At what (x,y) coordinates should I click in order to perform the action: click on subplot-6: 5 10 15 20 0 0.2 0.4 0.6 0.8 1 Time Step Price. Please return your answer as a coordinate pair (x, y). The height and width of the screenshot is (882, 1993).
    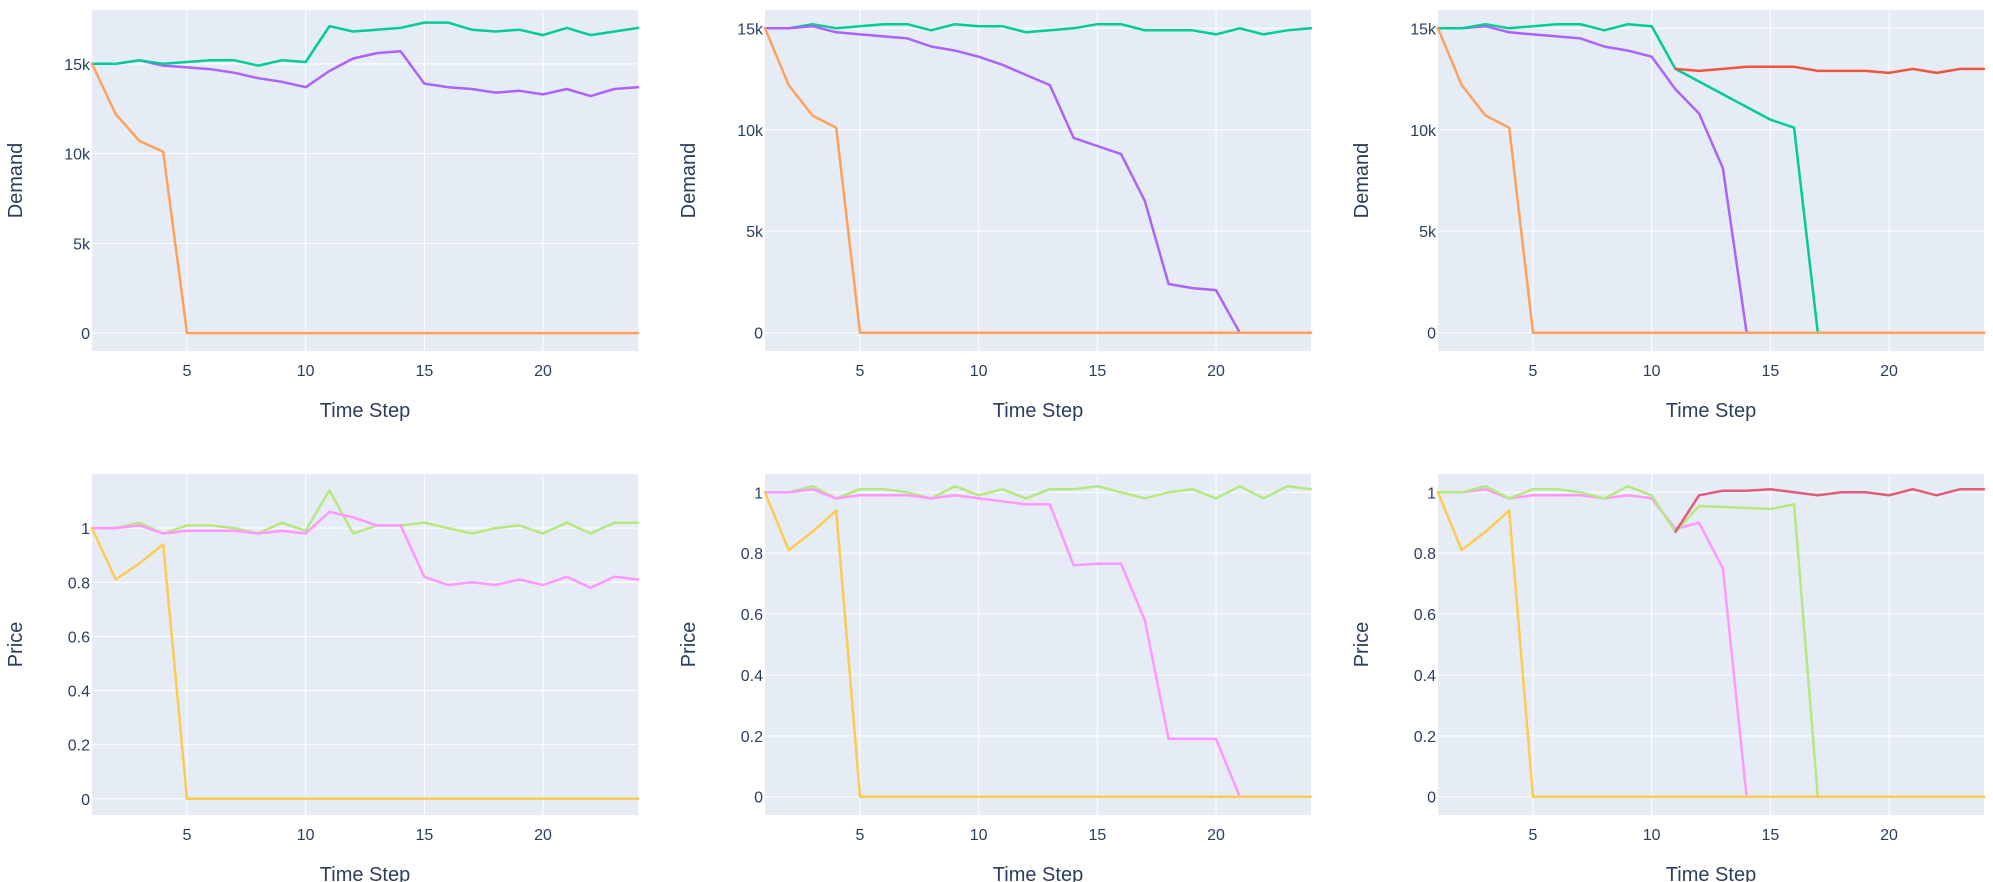
    Looking at the image, I should click on (1668, 678).